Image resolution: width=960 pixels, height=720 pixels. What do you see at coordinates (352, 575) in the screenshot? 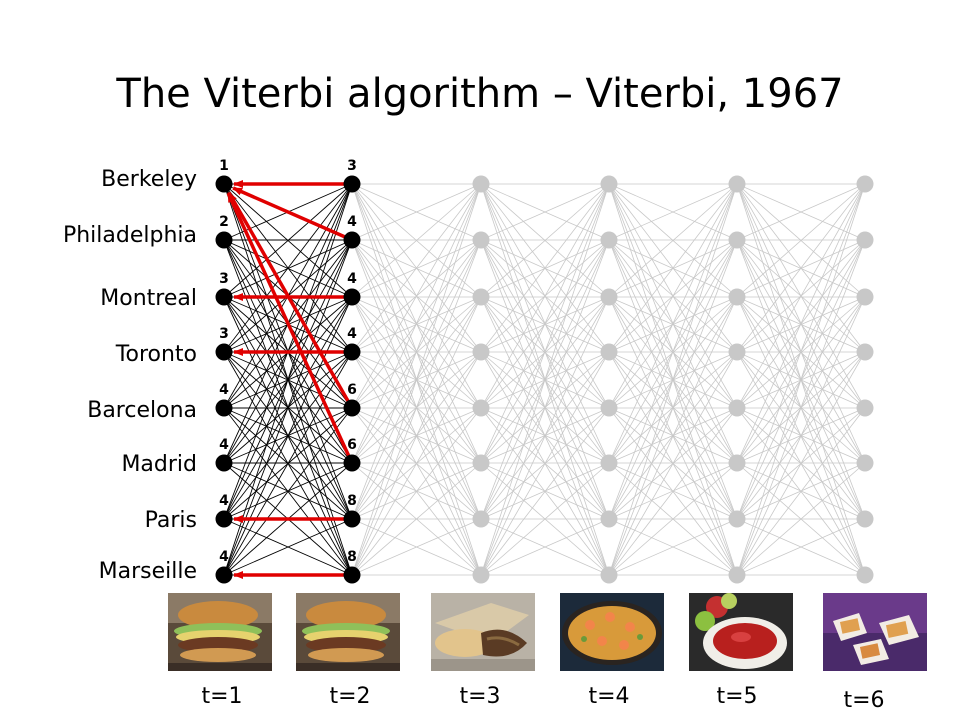
I see `state-node-t2-marseille` at bounding box center [352, 575].